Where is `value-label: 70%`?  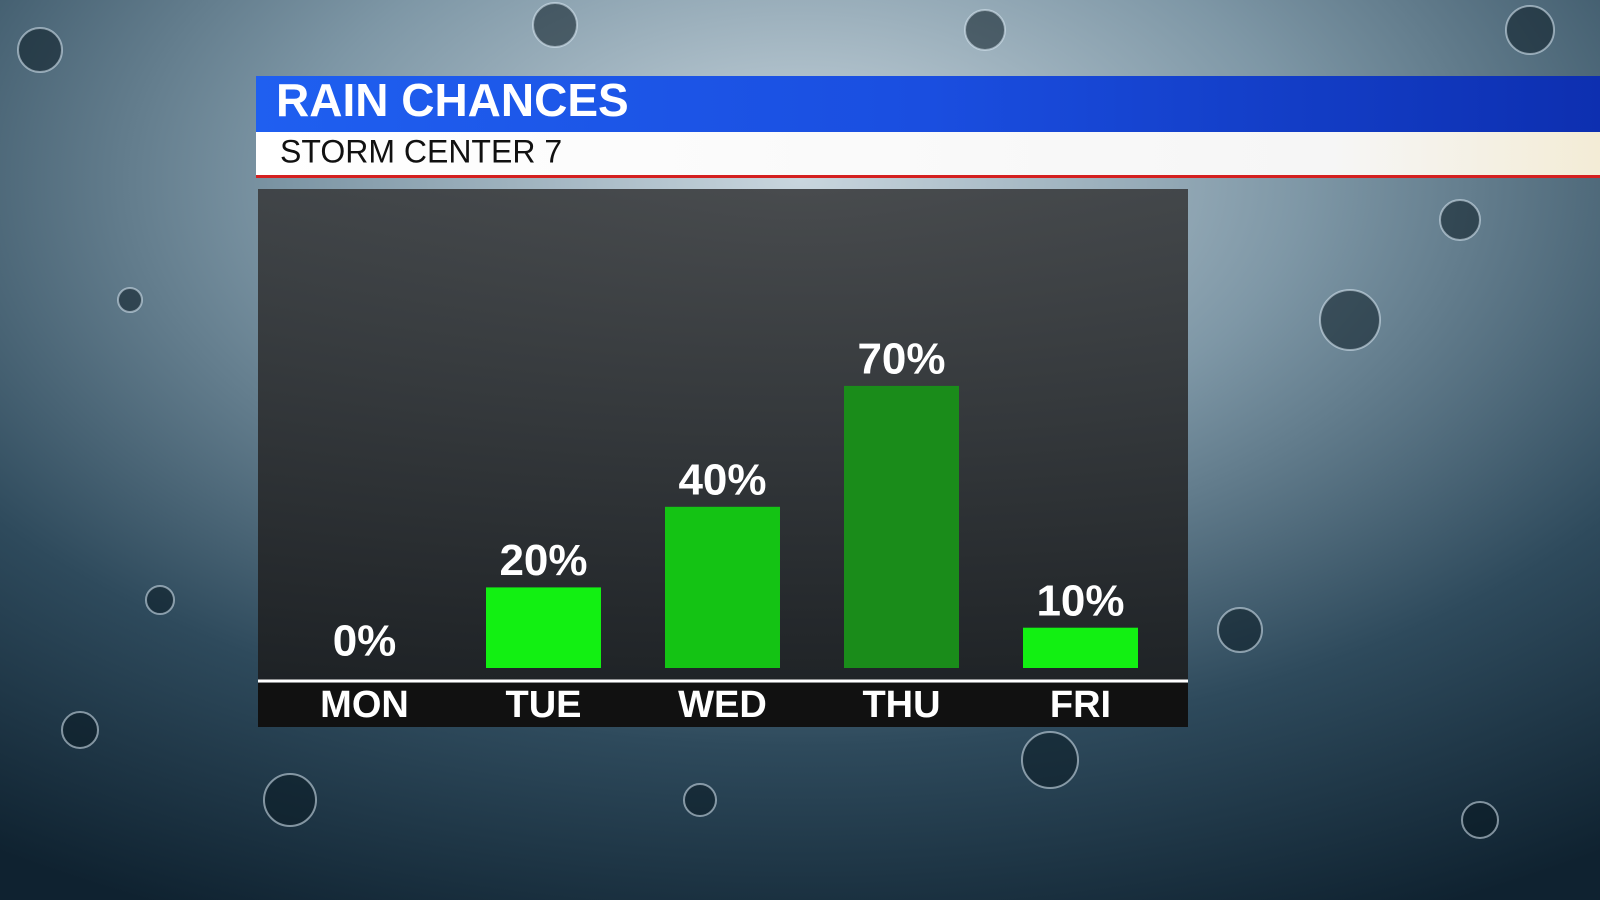
value-label: 70% is located at coordinates (901, 359).